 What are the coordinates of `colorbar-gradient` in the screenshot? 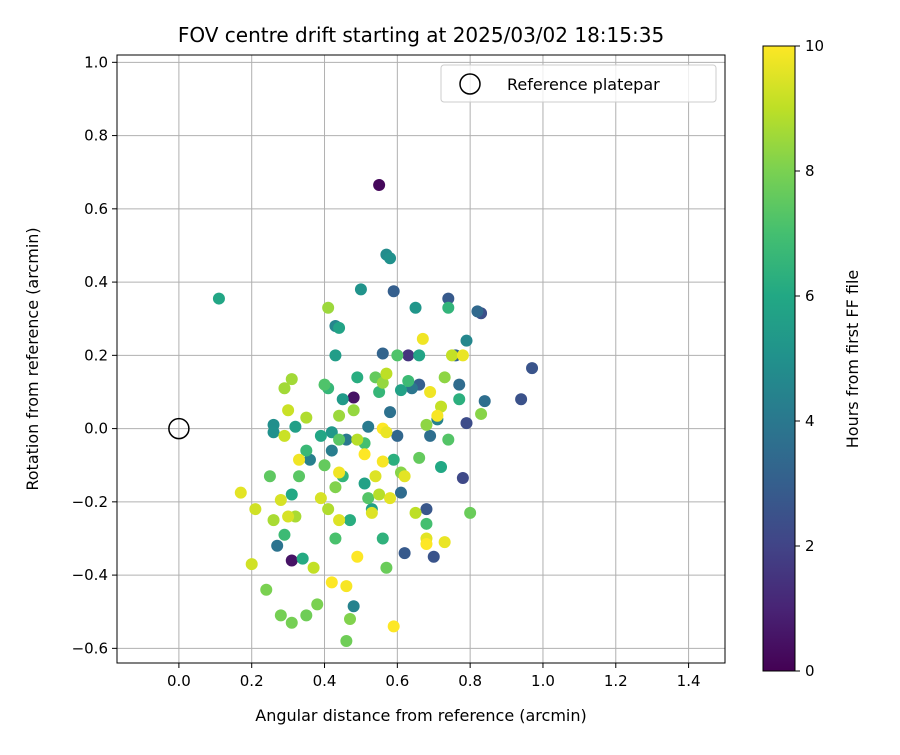 It's located at (779, 358).